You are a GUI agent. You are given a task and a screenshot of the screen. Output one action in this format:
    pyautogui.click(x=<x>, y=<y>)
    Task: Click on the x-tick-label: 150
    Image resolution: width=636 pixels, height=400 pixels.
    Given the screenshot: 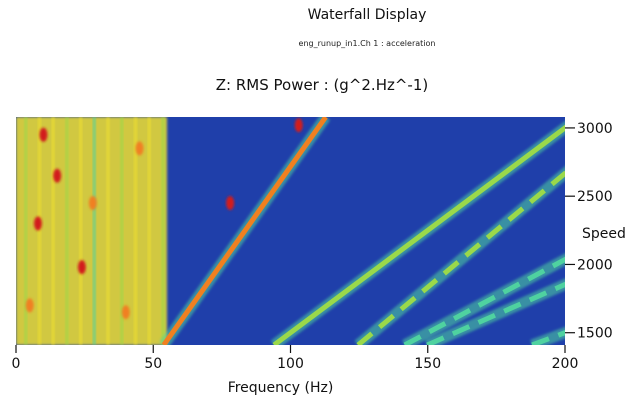 What is the action you would take?
    pyautogui.click(x=427, y=364)
    